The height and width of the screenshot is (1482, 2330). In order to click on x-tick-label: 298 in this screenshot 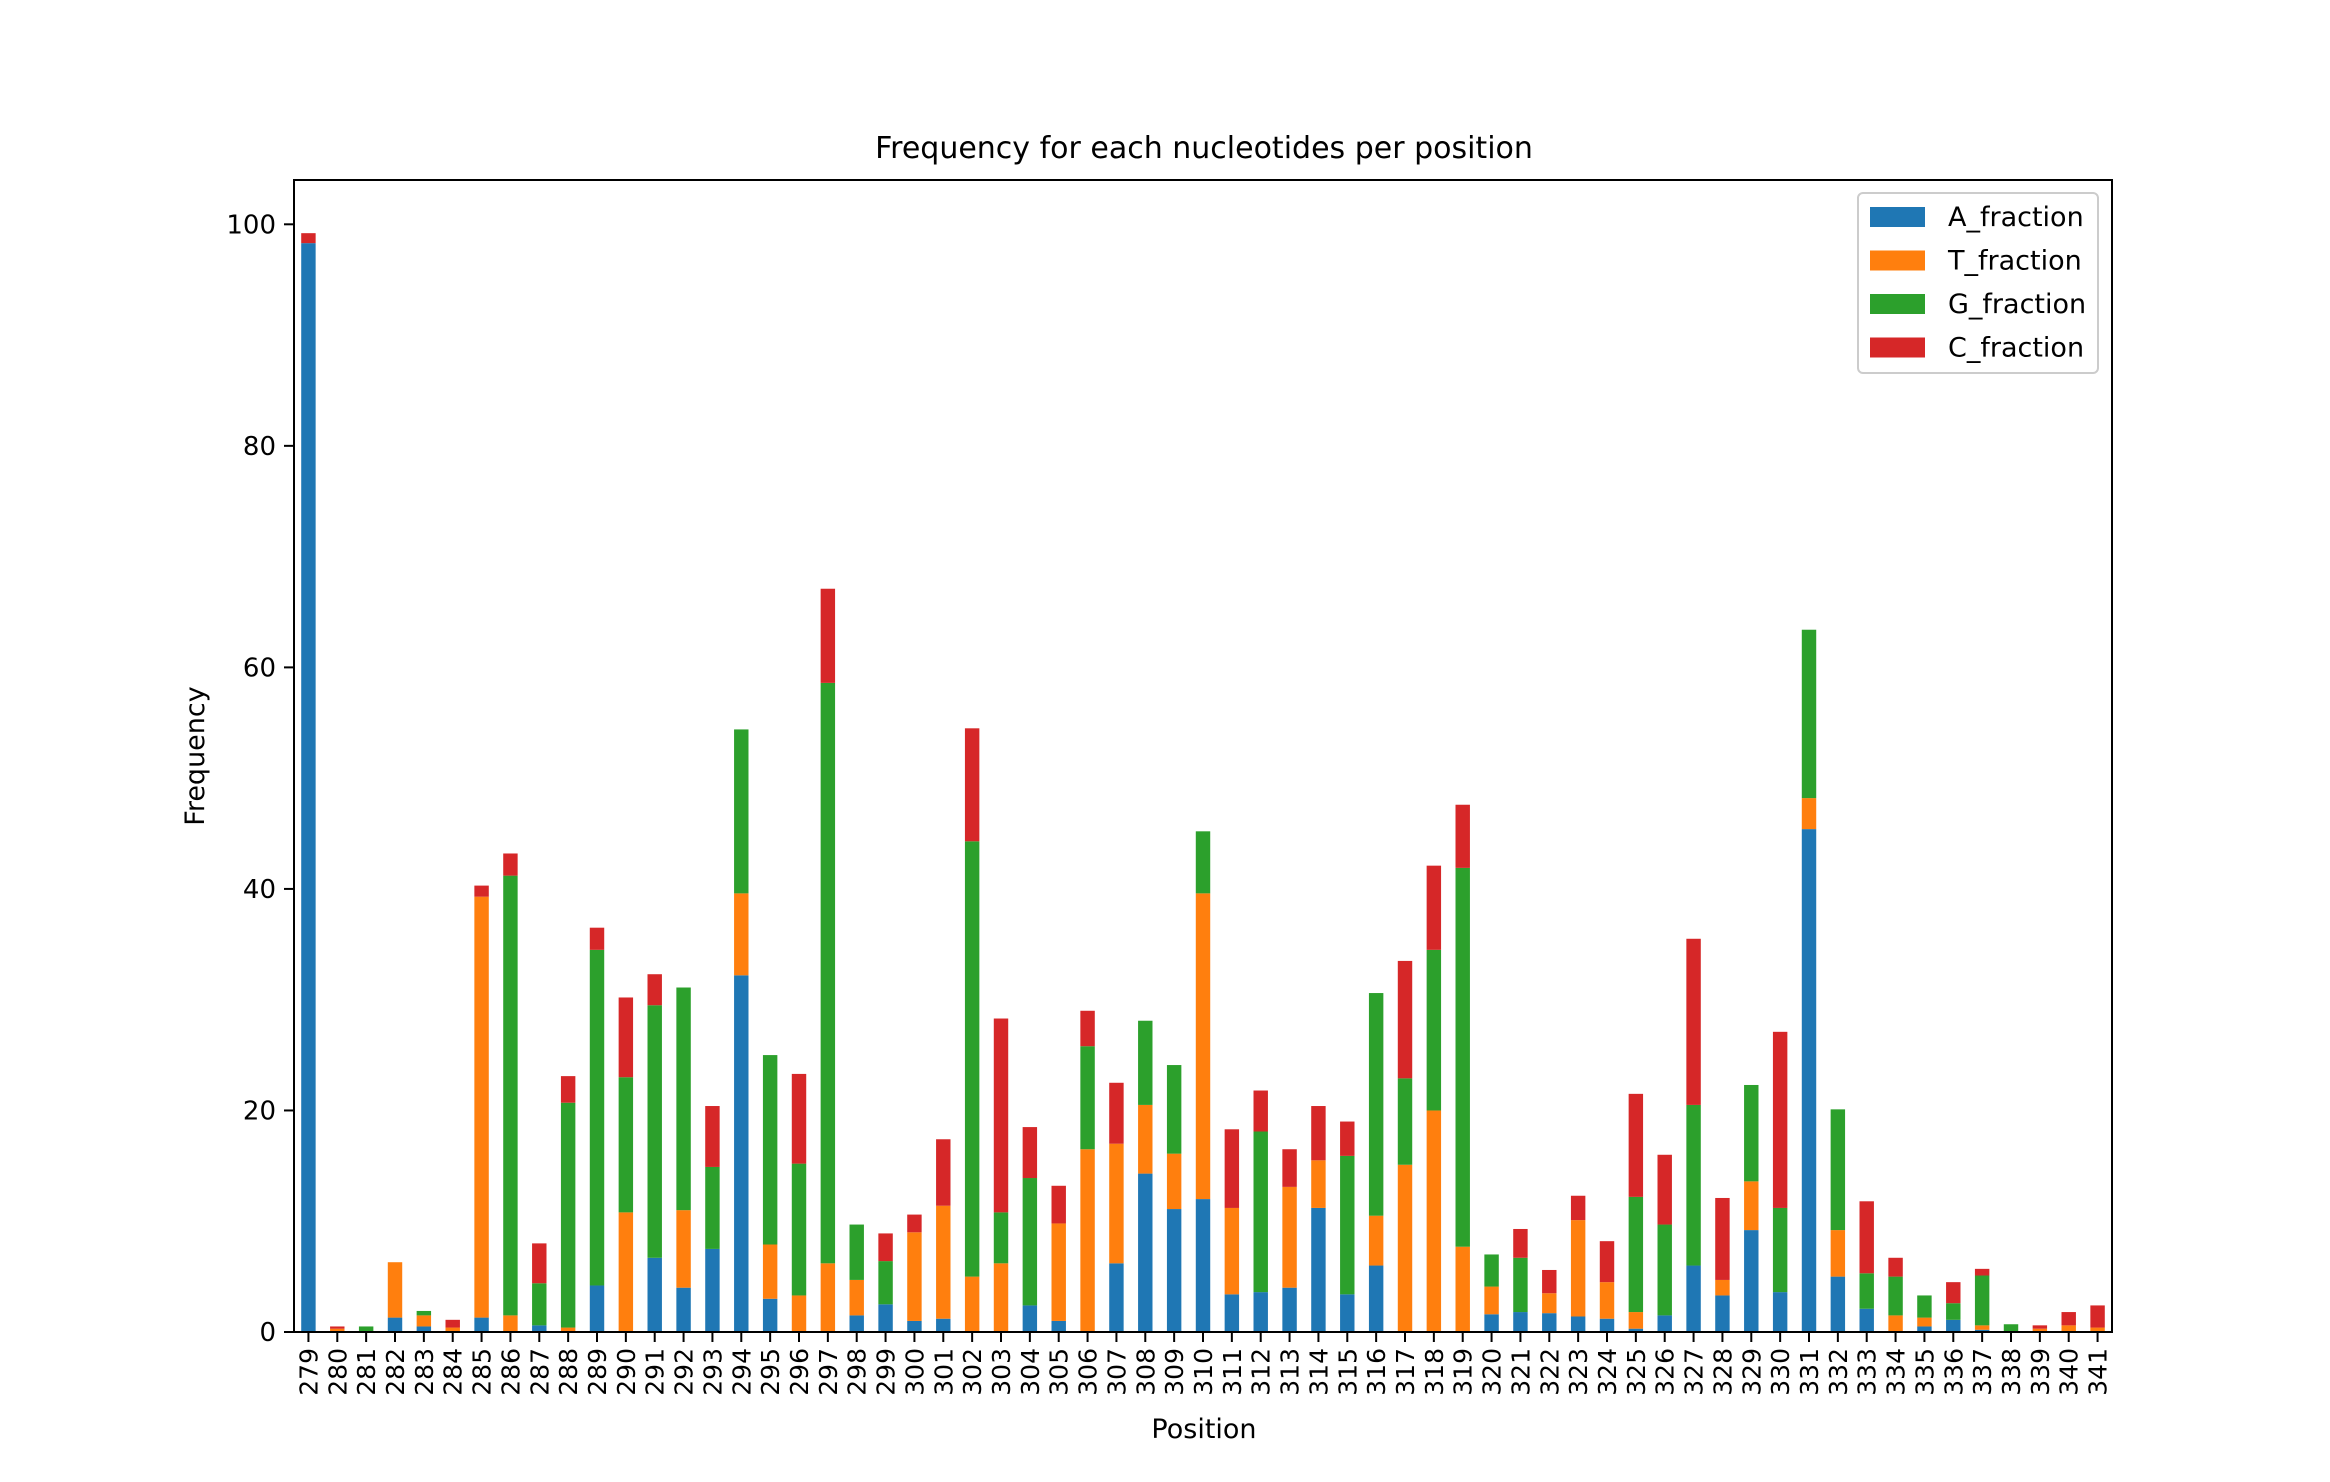, I will do `click(857, 1372)`.